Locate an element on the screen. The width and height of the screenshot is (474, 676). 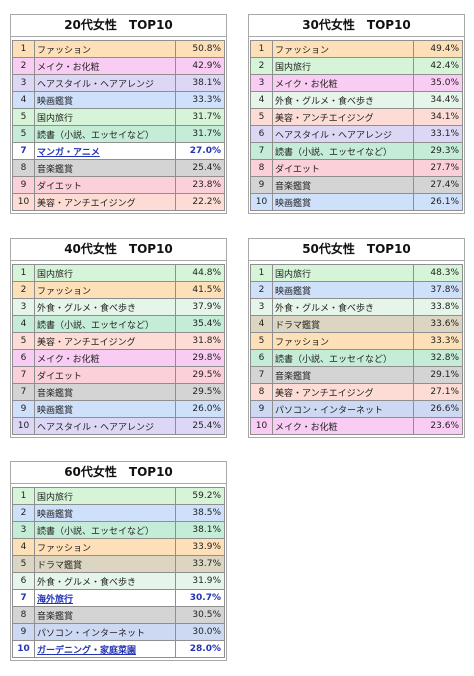
table-row: 10 ガーデニング・家庭菜園 28.0% is located at coordinates (118, 649).